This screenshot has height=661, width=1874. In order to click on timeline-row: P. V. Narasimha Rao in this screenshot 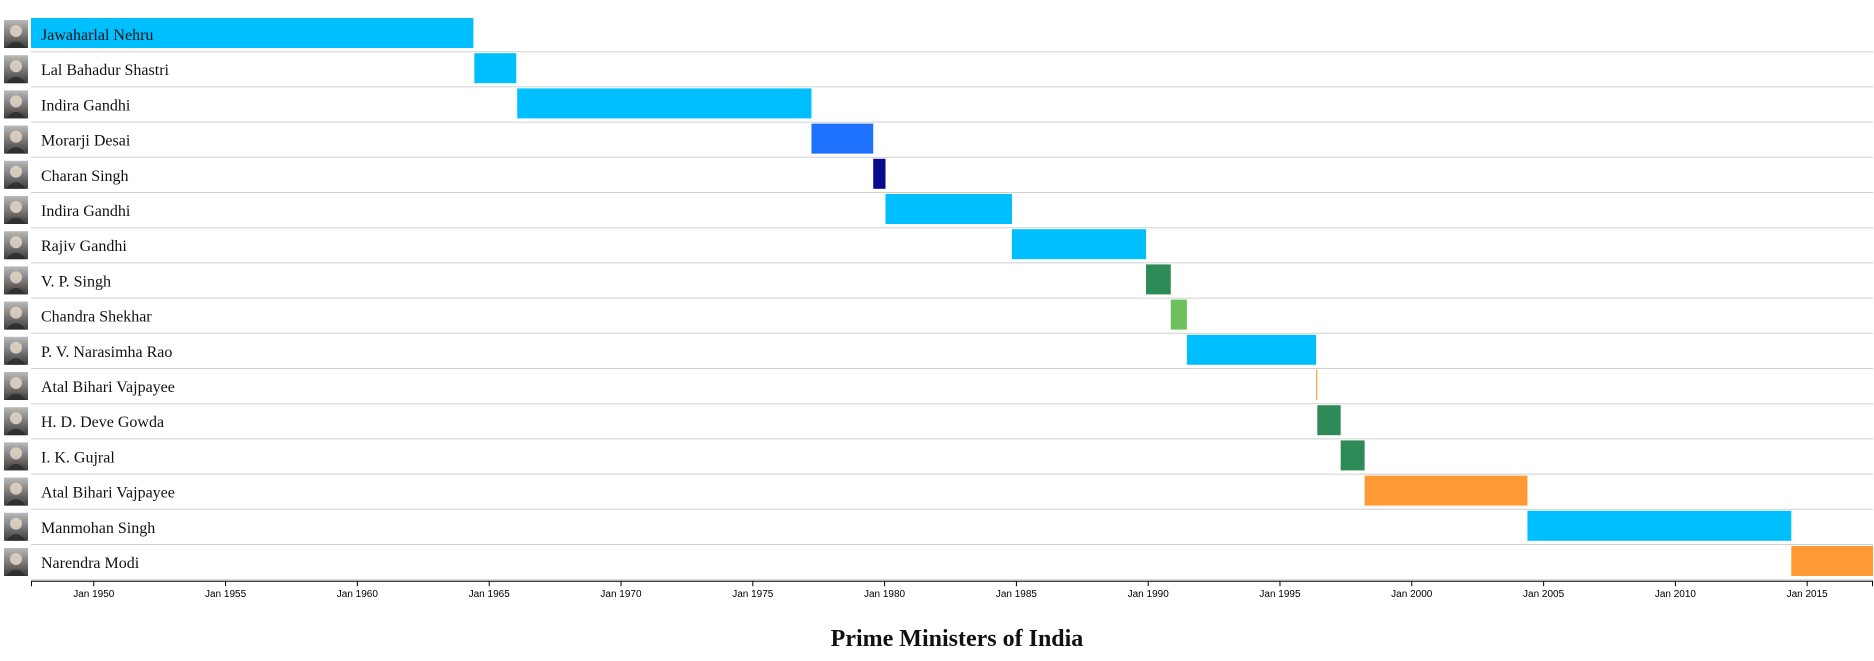, I will do `click(938, 351)`.